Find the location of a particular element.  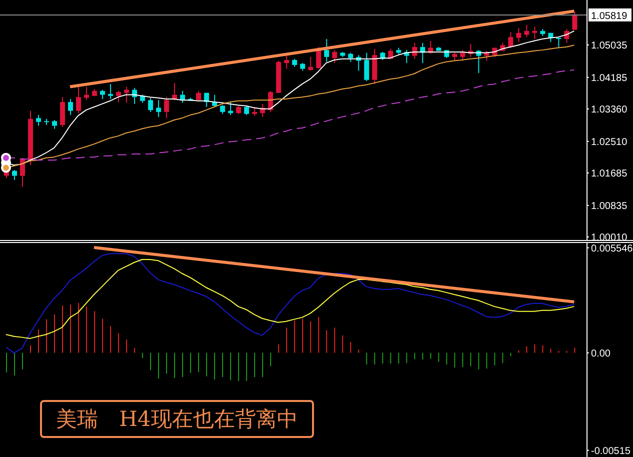

y-tick-label: 1.01685 is located at coordinates (609, 174).